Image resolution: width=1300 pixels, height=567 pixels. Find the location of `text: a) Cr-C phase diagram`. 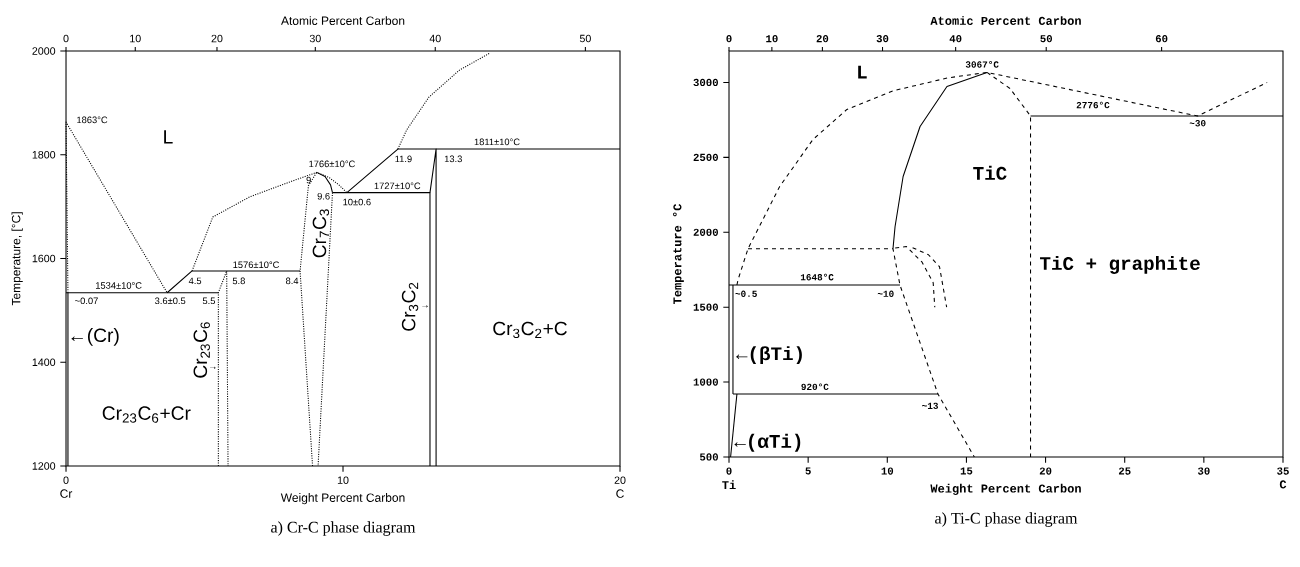

text: a) Cr-C phase diagram is located at coordinates (343, 528).